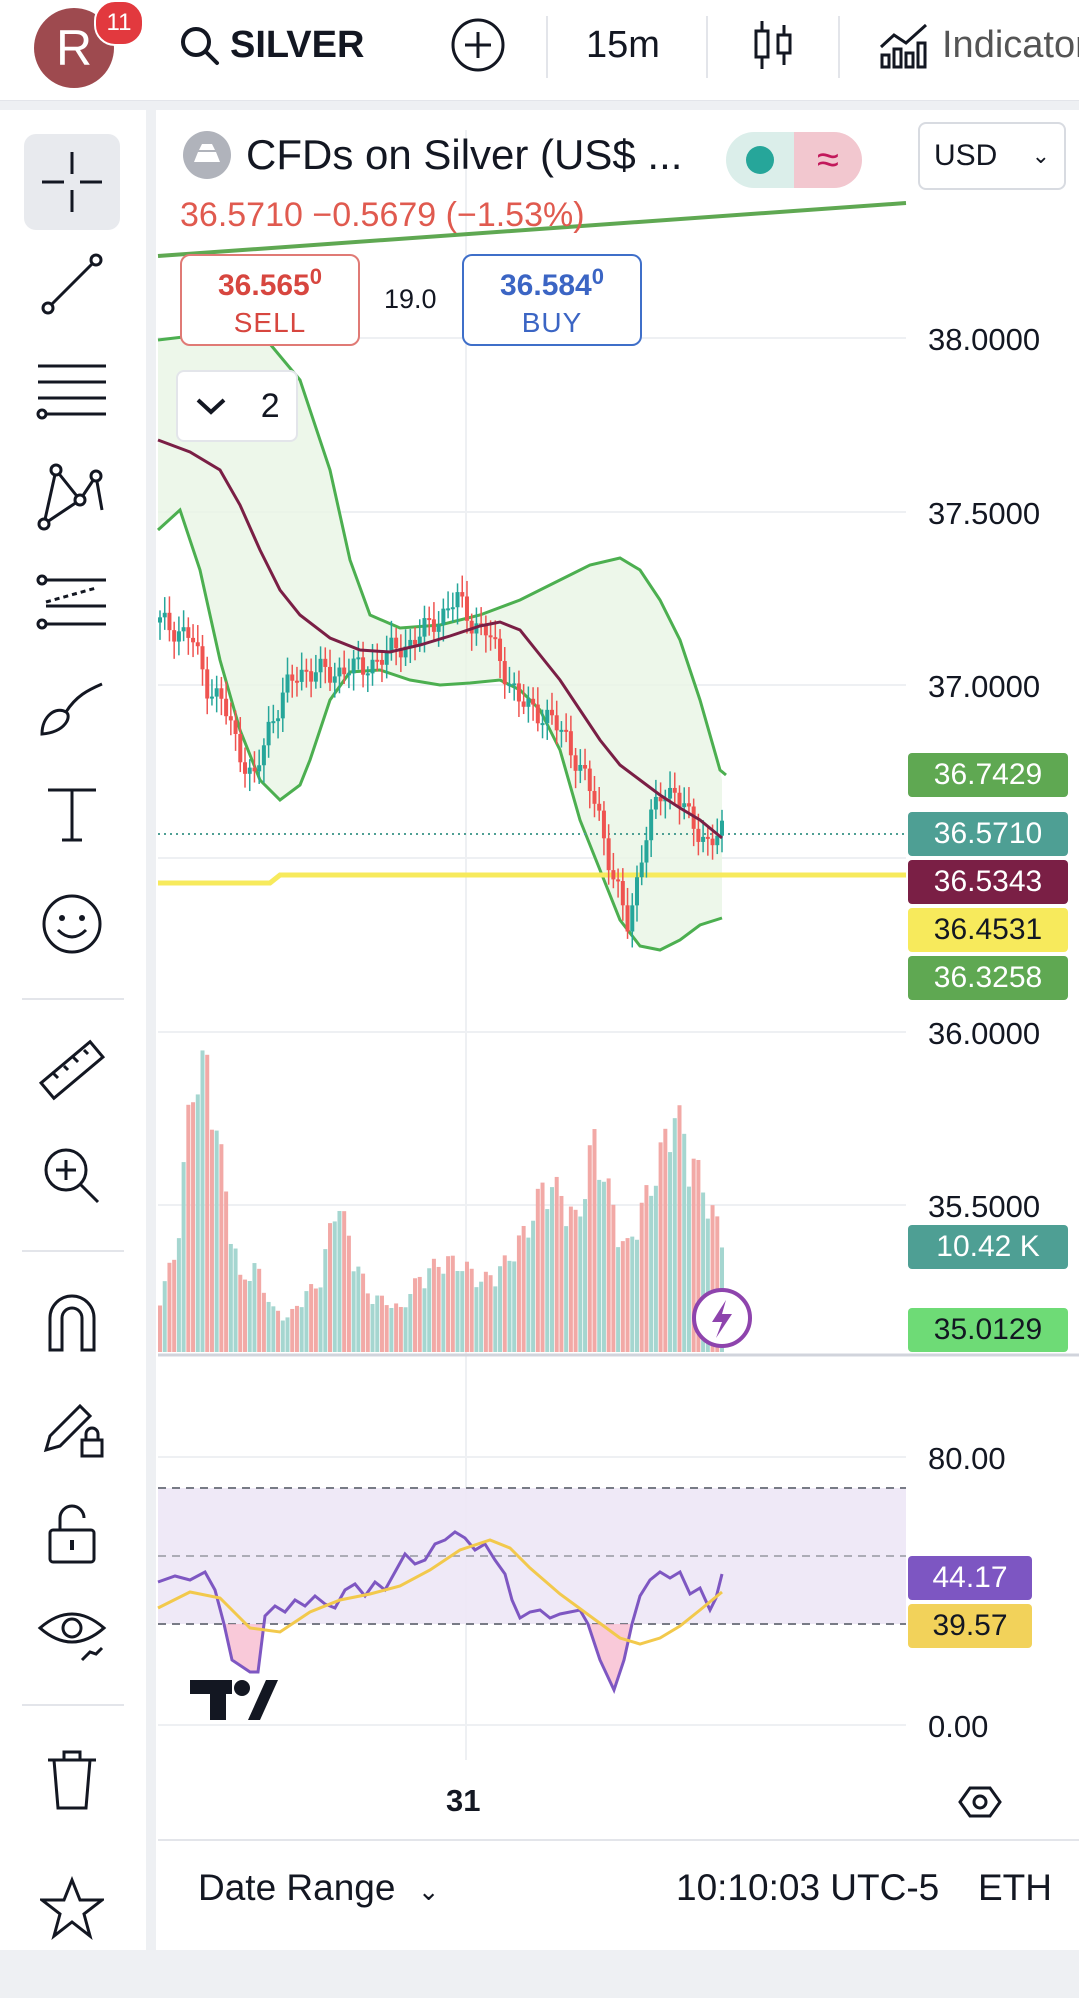  I want to click on lock-drawings-tool, so click(72, 1428).